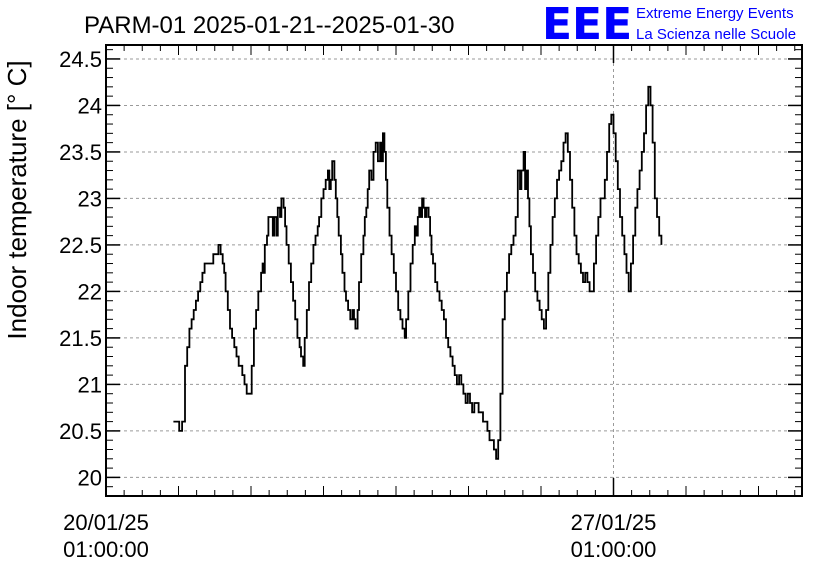 This screenshot has height=572, width=836. I want to click on y-tick-label: 24.5, so click(80, 59).